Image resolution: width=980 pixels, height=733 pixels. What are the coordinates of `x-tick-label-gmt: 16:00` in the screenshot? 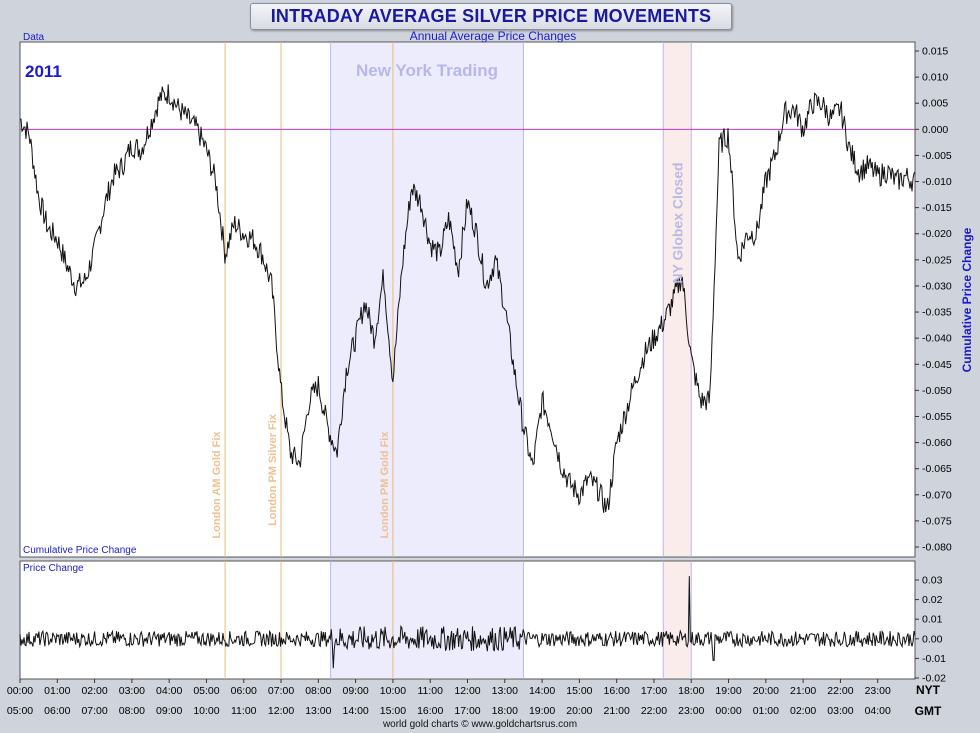 It's located at (430, 711).